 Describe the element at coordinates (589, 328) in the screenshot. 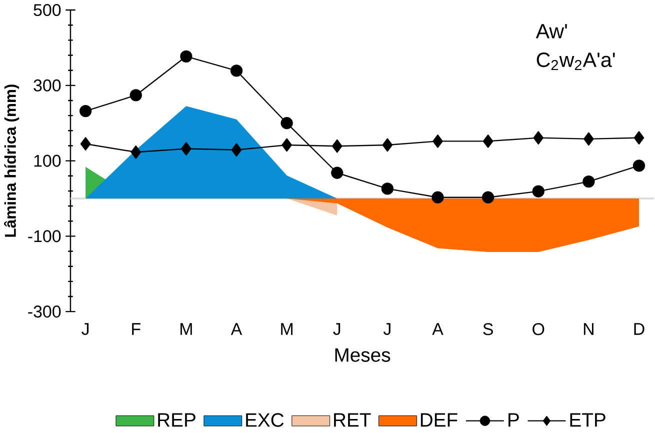

I see `x-tick-label: N` at that location.